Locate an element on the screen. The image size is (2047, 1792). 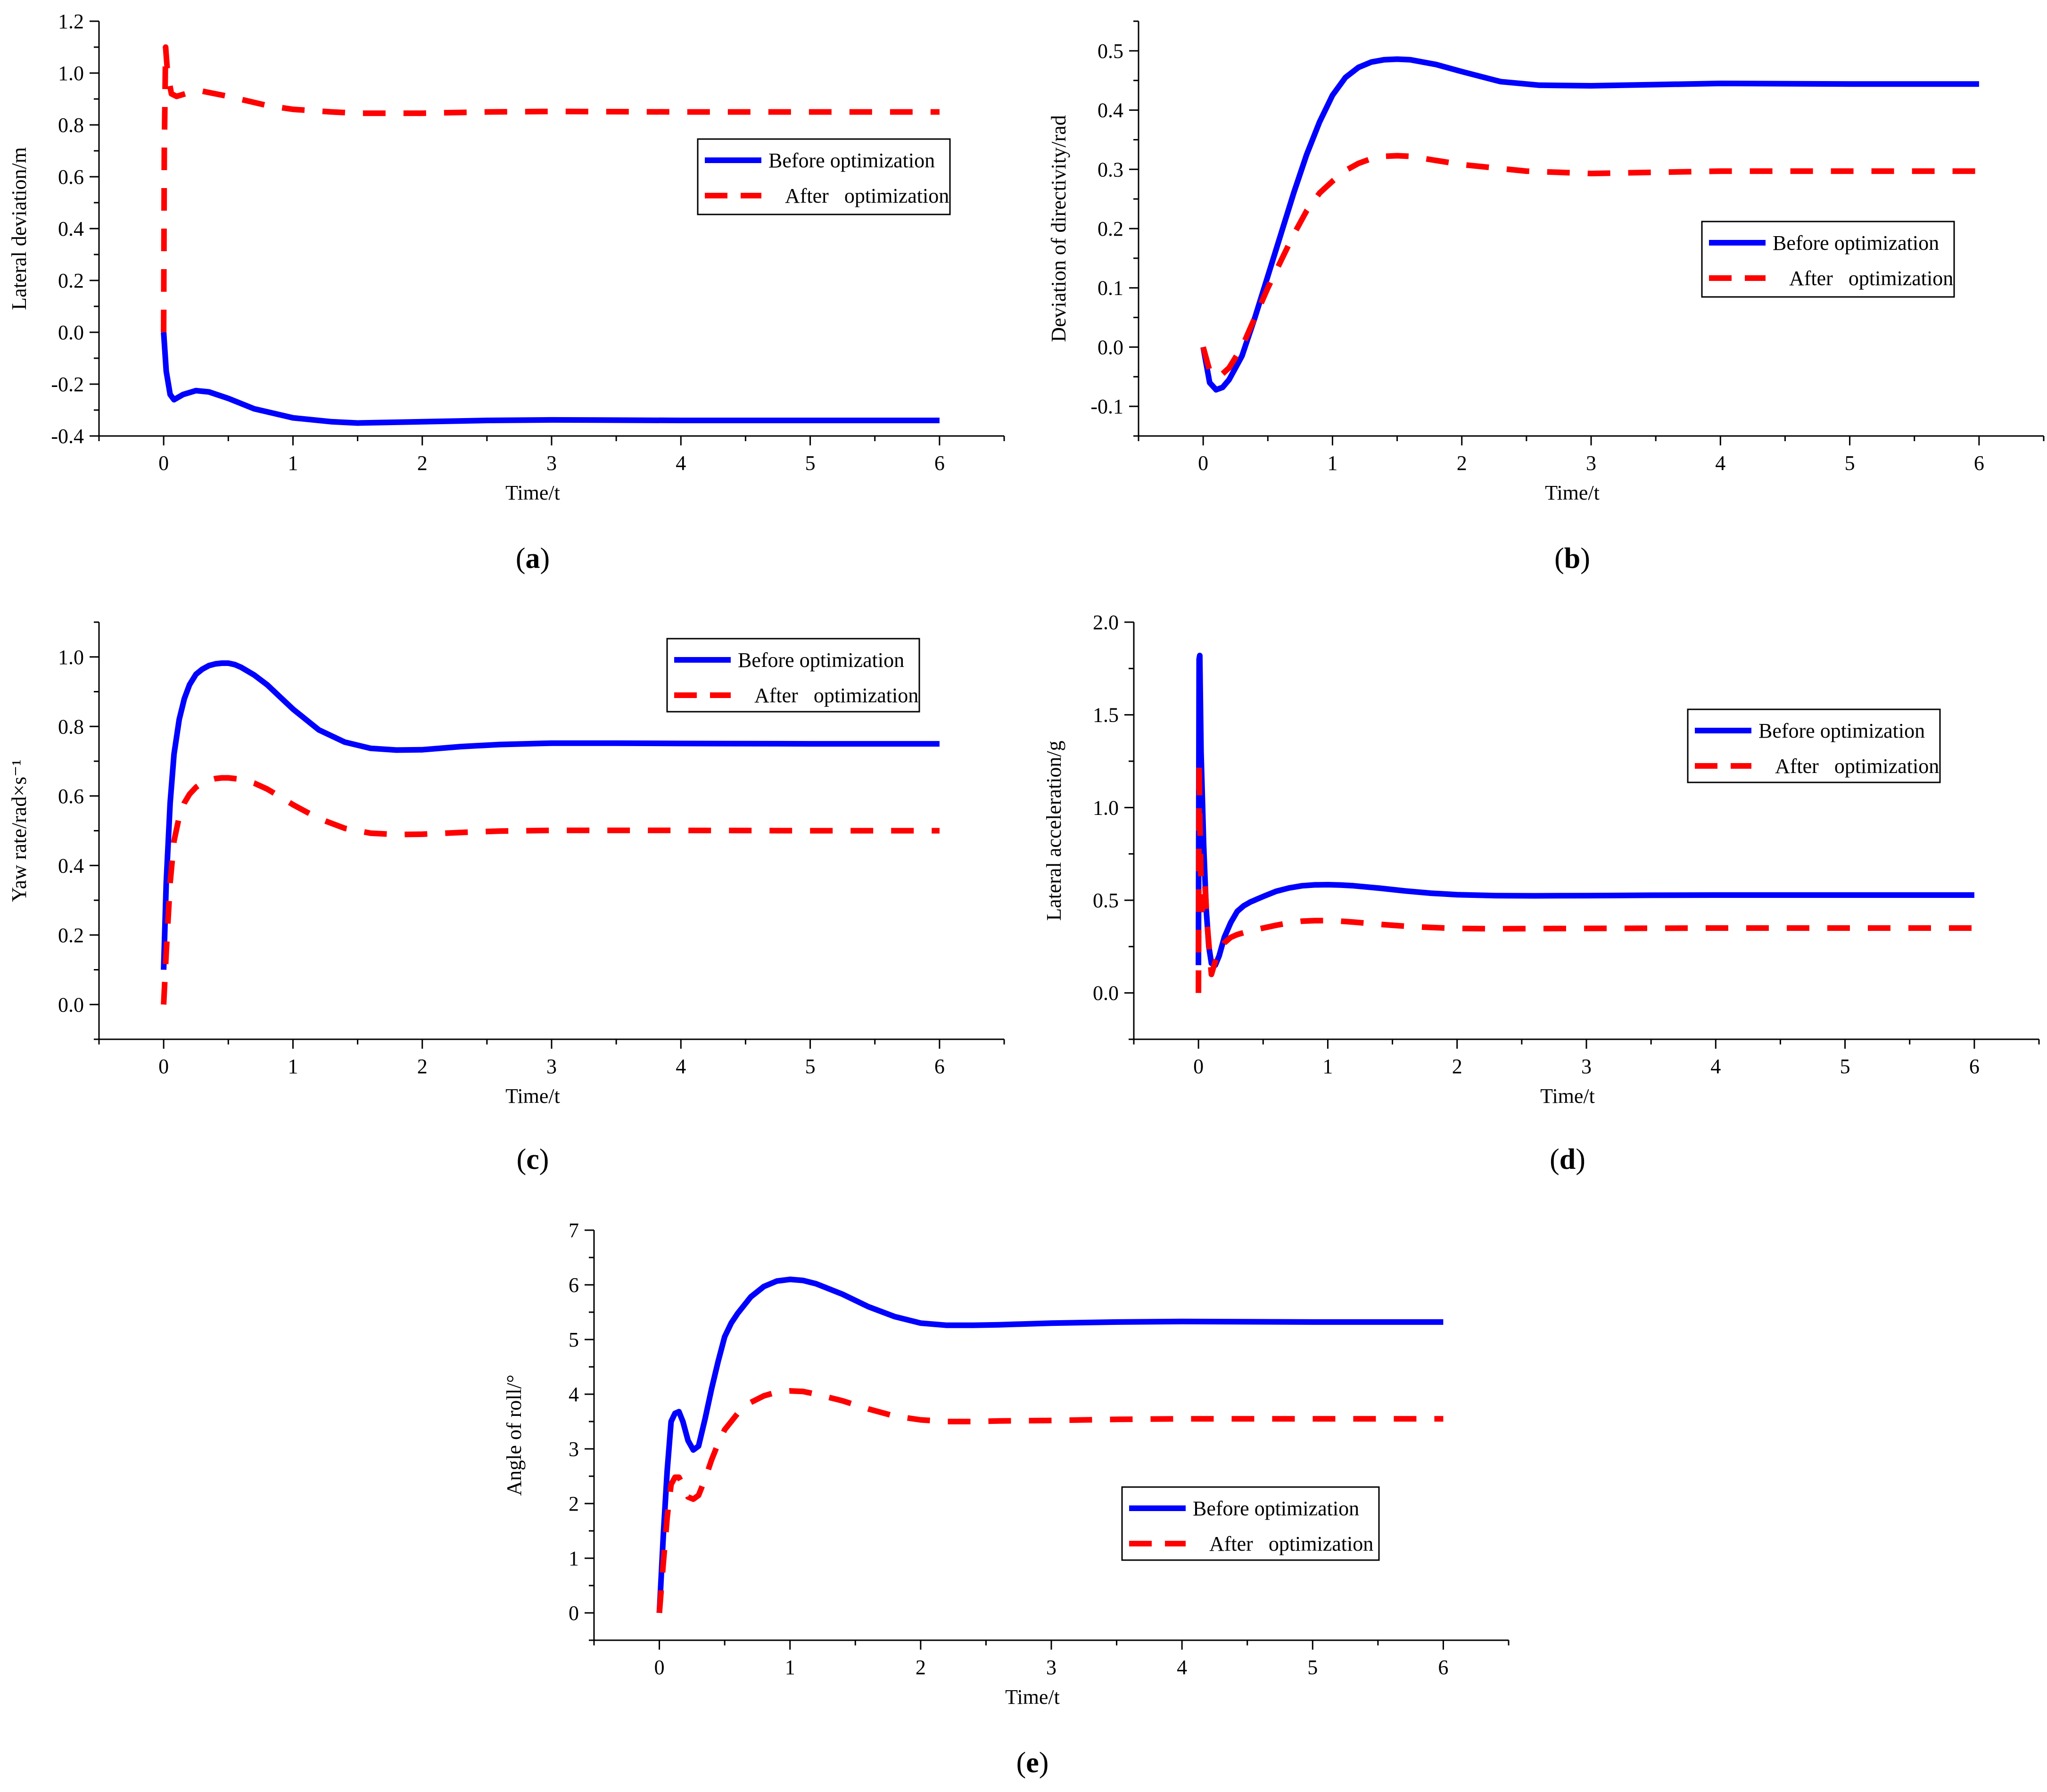
y-axis-title: Lateral deviation/m is located at coordinates (20, 228).